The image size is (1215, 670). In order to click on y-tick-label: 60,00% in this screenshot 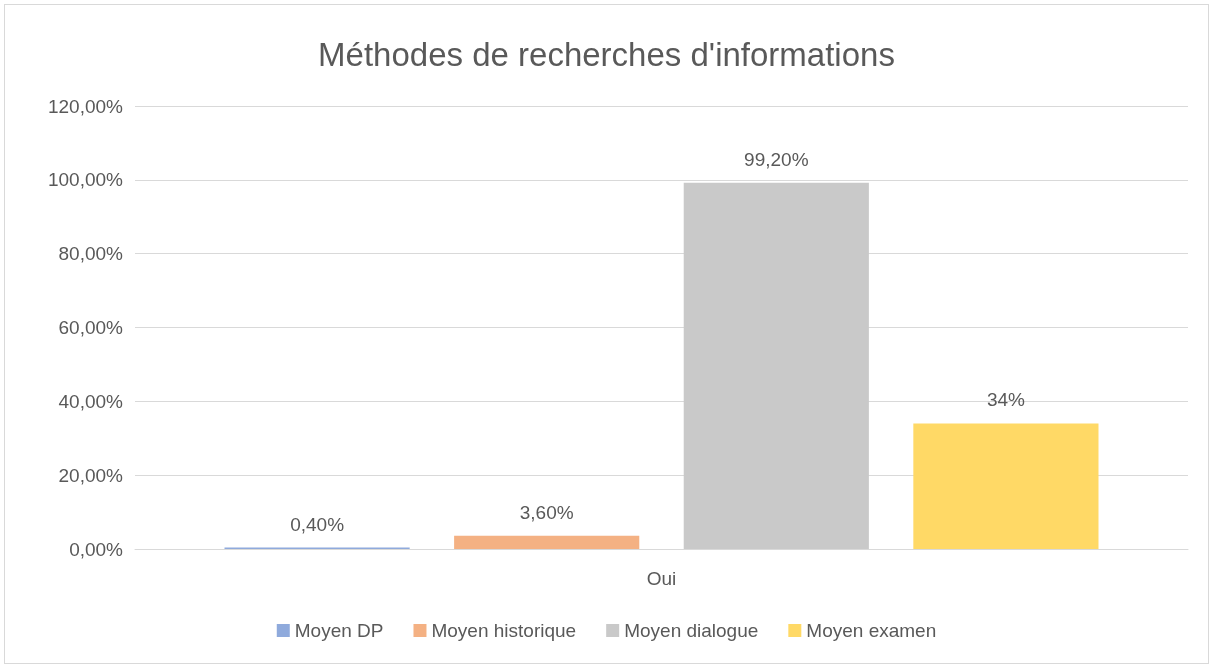, I will do `click(91, 327)`.